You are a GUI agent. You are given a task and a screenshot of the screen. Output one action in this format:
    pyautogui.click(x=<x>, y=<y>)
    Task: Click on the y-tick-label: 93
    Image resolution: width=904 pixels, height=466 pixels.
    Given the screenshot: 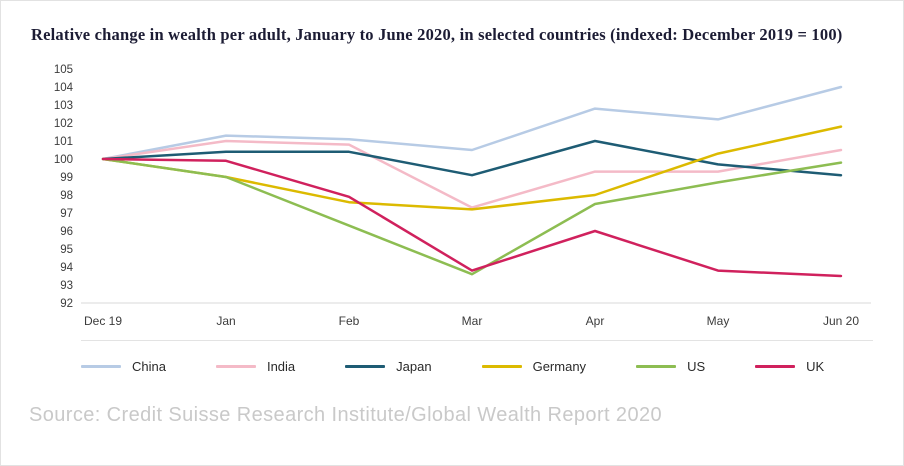 What is the action you would take?
    pyautogui.click(x=66, y=286)
    